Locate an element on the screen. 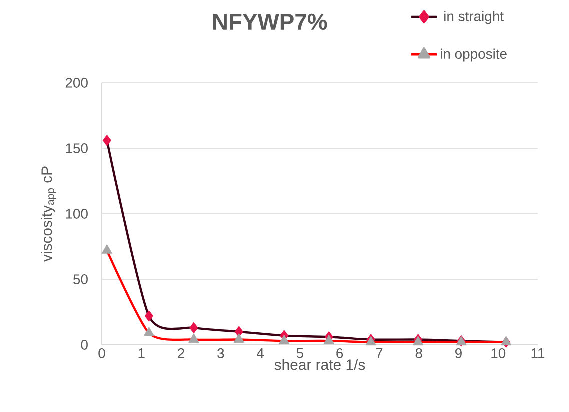  chart-title: NFYWP7% is located at coordinates (270, 22).